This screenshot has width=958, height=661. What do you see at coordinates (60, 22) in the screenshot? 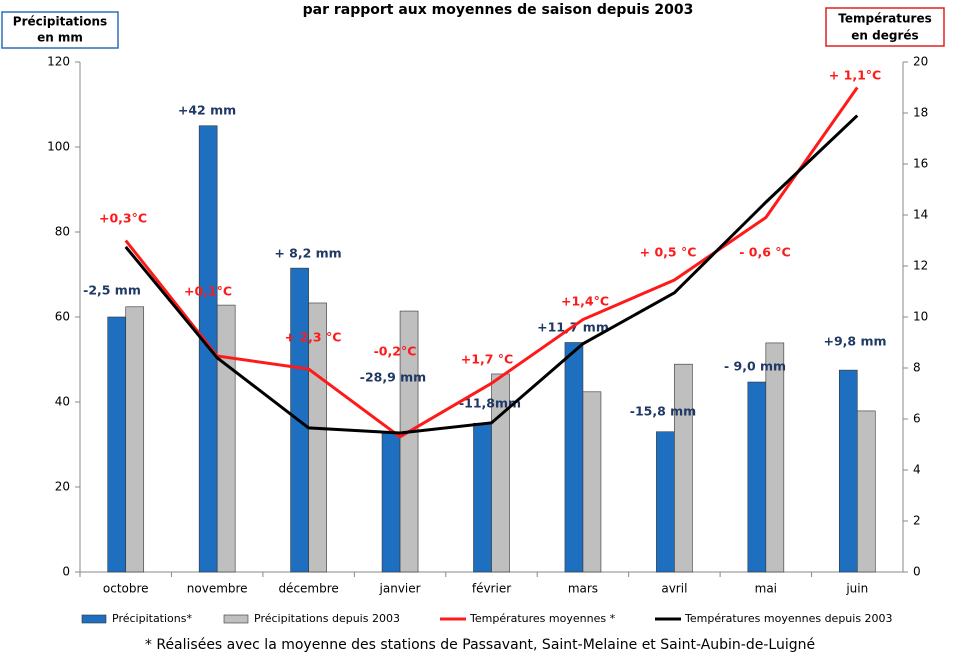
I see `y-axis-label: Précipitations` at bounding box center [60, 22].